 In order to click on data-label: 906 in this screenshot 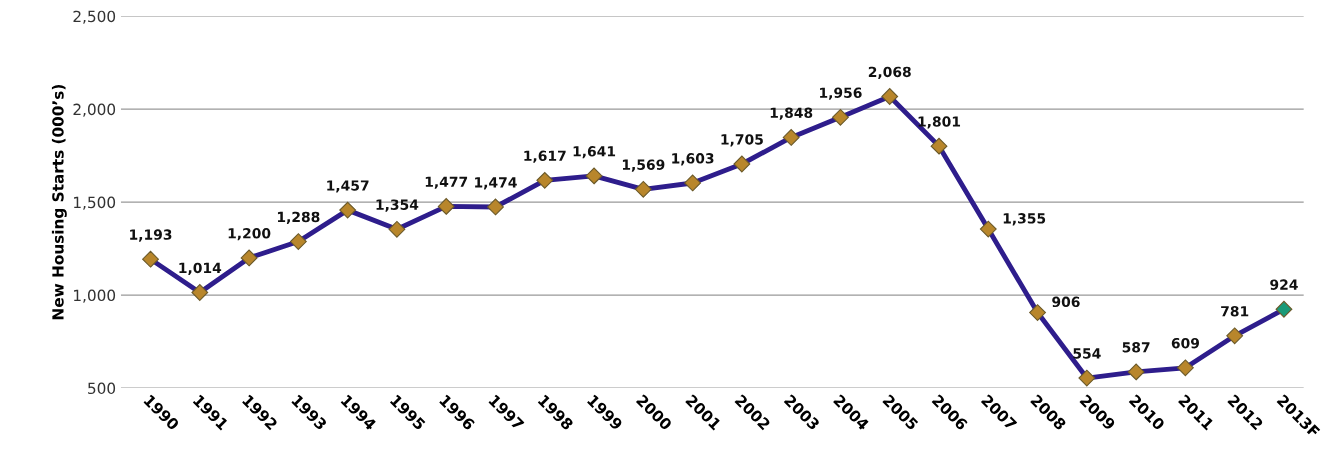, I will do `click(1066, 302)`.